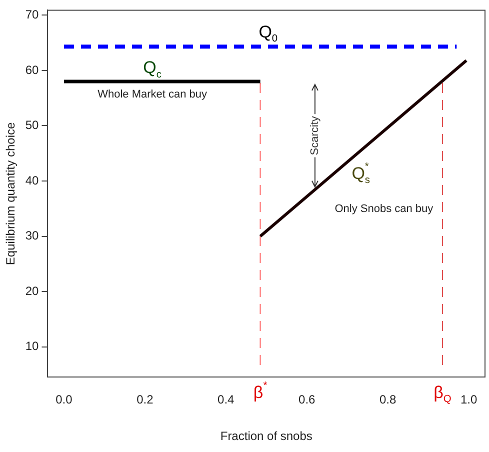 This screenshot has height=452, width=489. Describe the element at coordinates (32, 291) in the screenshot. I see `y-tick-label: 20` at that location.